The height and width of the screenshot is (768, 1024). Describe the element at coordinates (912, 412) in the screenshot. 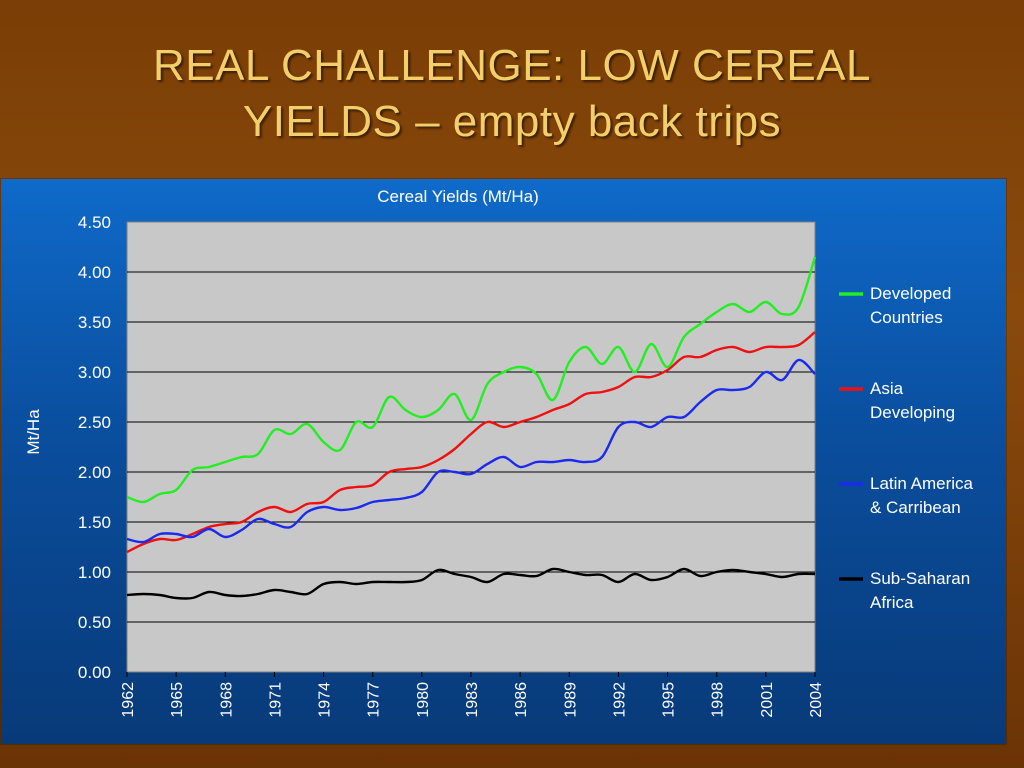

I see `legend-label-asia-developing: Developing` at that location.